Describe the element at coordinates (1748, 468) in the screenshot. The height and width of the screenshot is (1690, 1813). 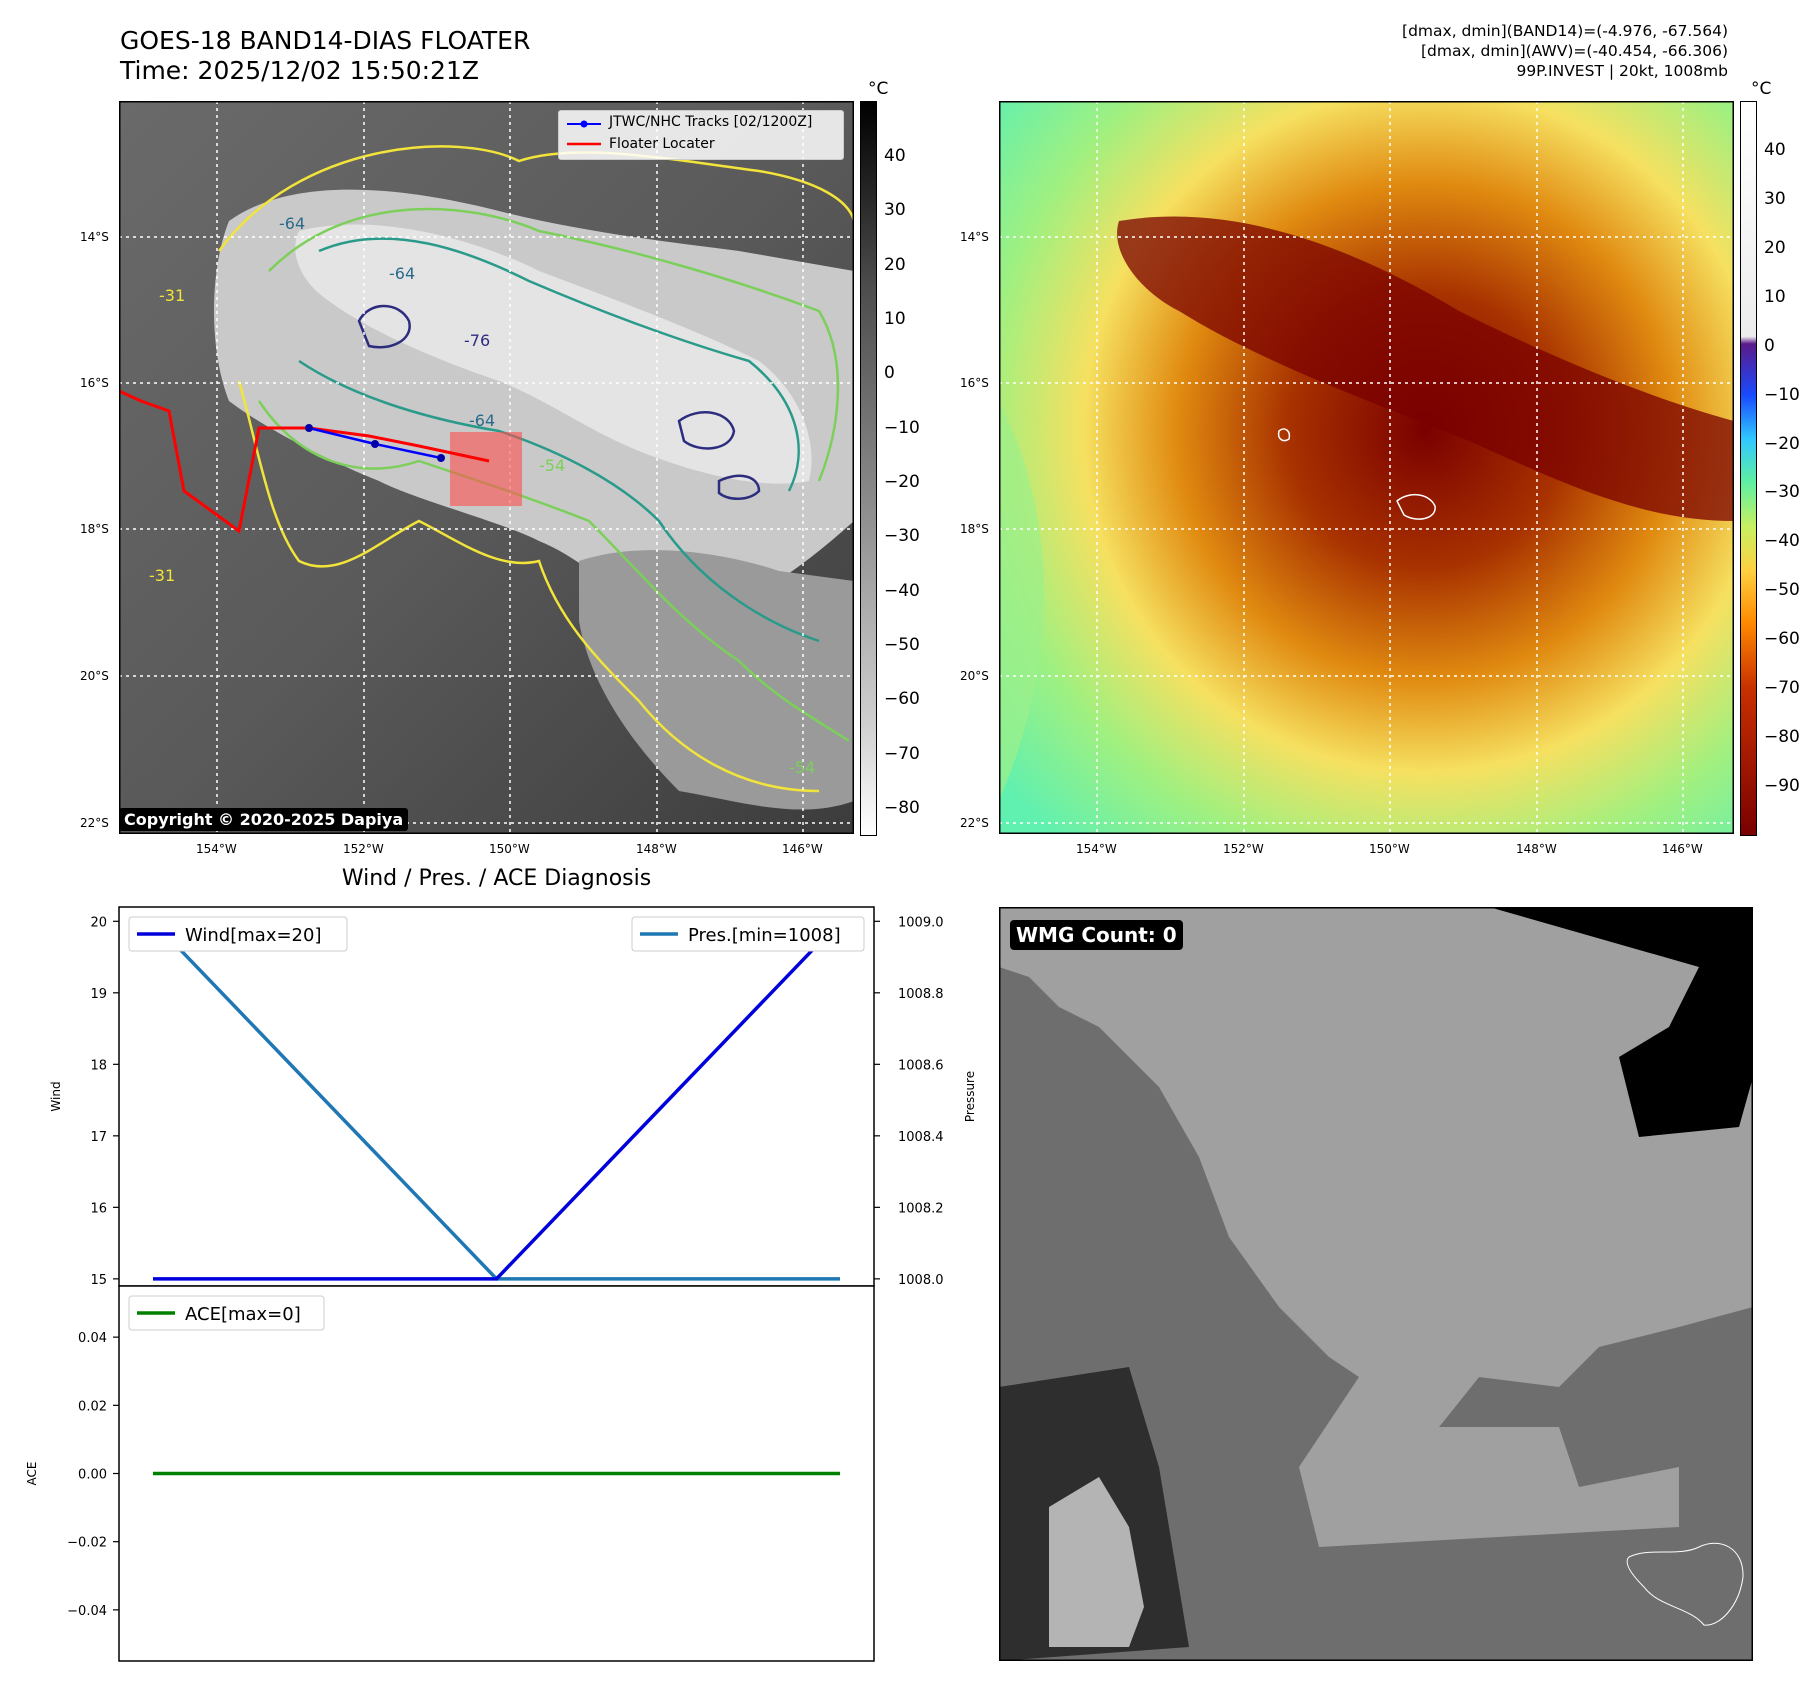
I see `awv-colorbar` at that location.